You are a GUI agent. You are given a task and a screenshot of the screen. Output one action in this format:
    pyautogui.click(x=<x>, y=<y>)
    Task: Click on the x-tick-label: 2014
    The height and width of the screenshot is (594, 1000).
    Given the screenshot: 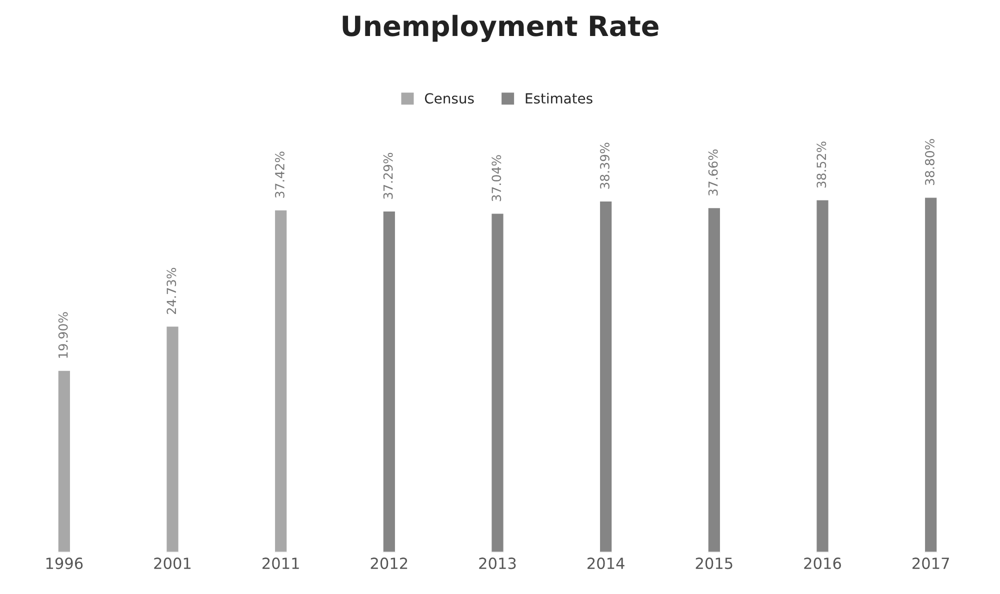 What is the action you would take?
    pyautogui.click(x=606, y=564)
    